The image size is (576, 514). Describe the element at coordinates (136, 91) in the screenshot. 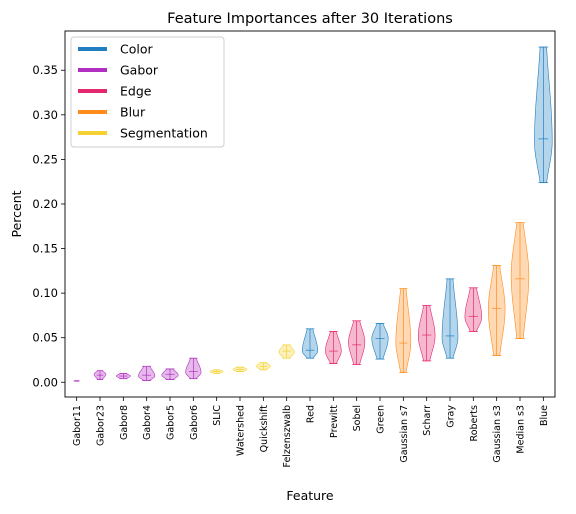

I see `legend-label: Edge` at that location.